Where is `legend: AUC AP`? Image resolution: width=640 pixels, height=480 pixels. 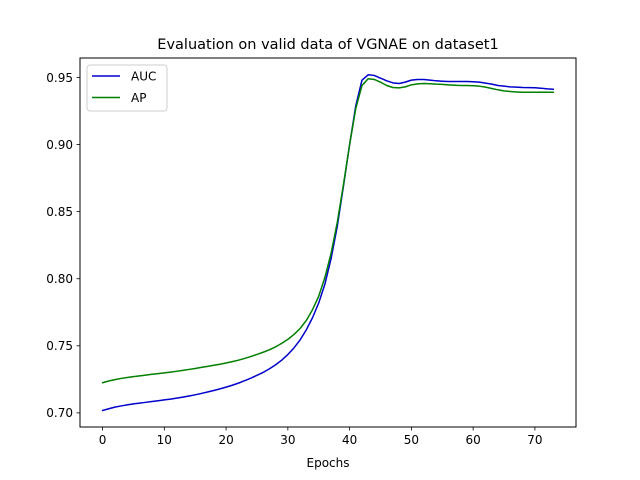
legend: AUC AP is located at coordinates (127, 88).